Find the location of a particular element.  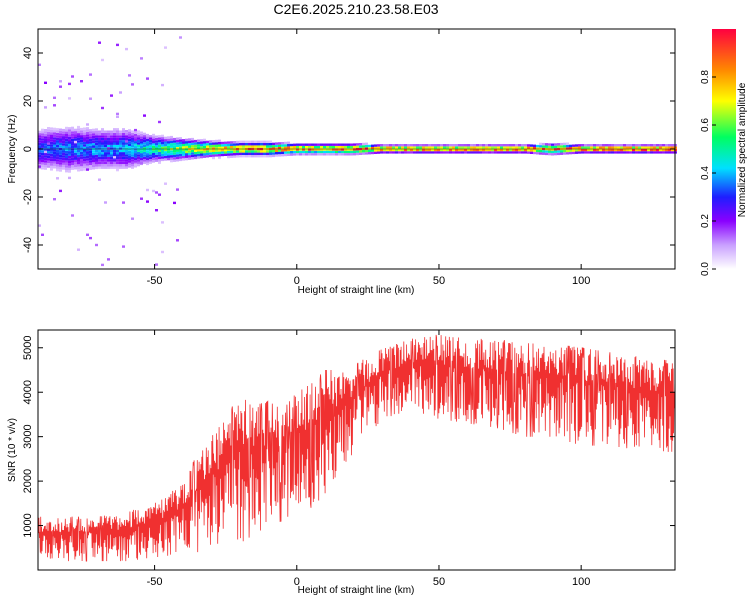

x-tick-label: 50 is located at coordinates (439, 582).